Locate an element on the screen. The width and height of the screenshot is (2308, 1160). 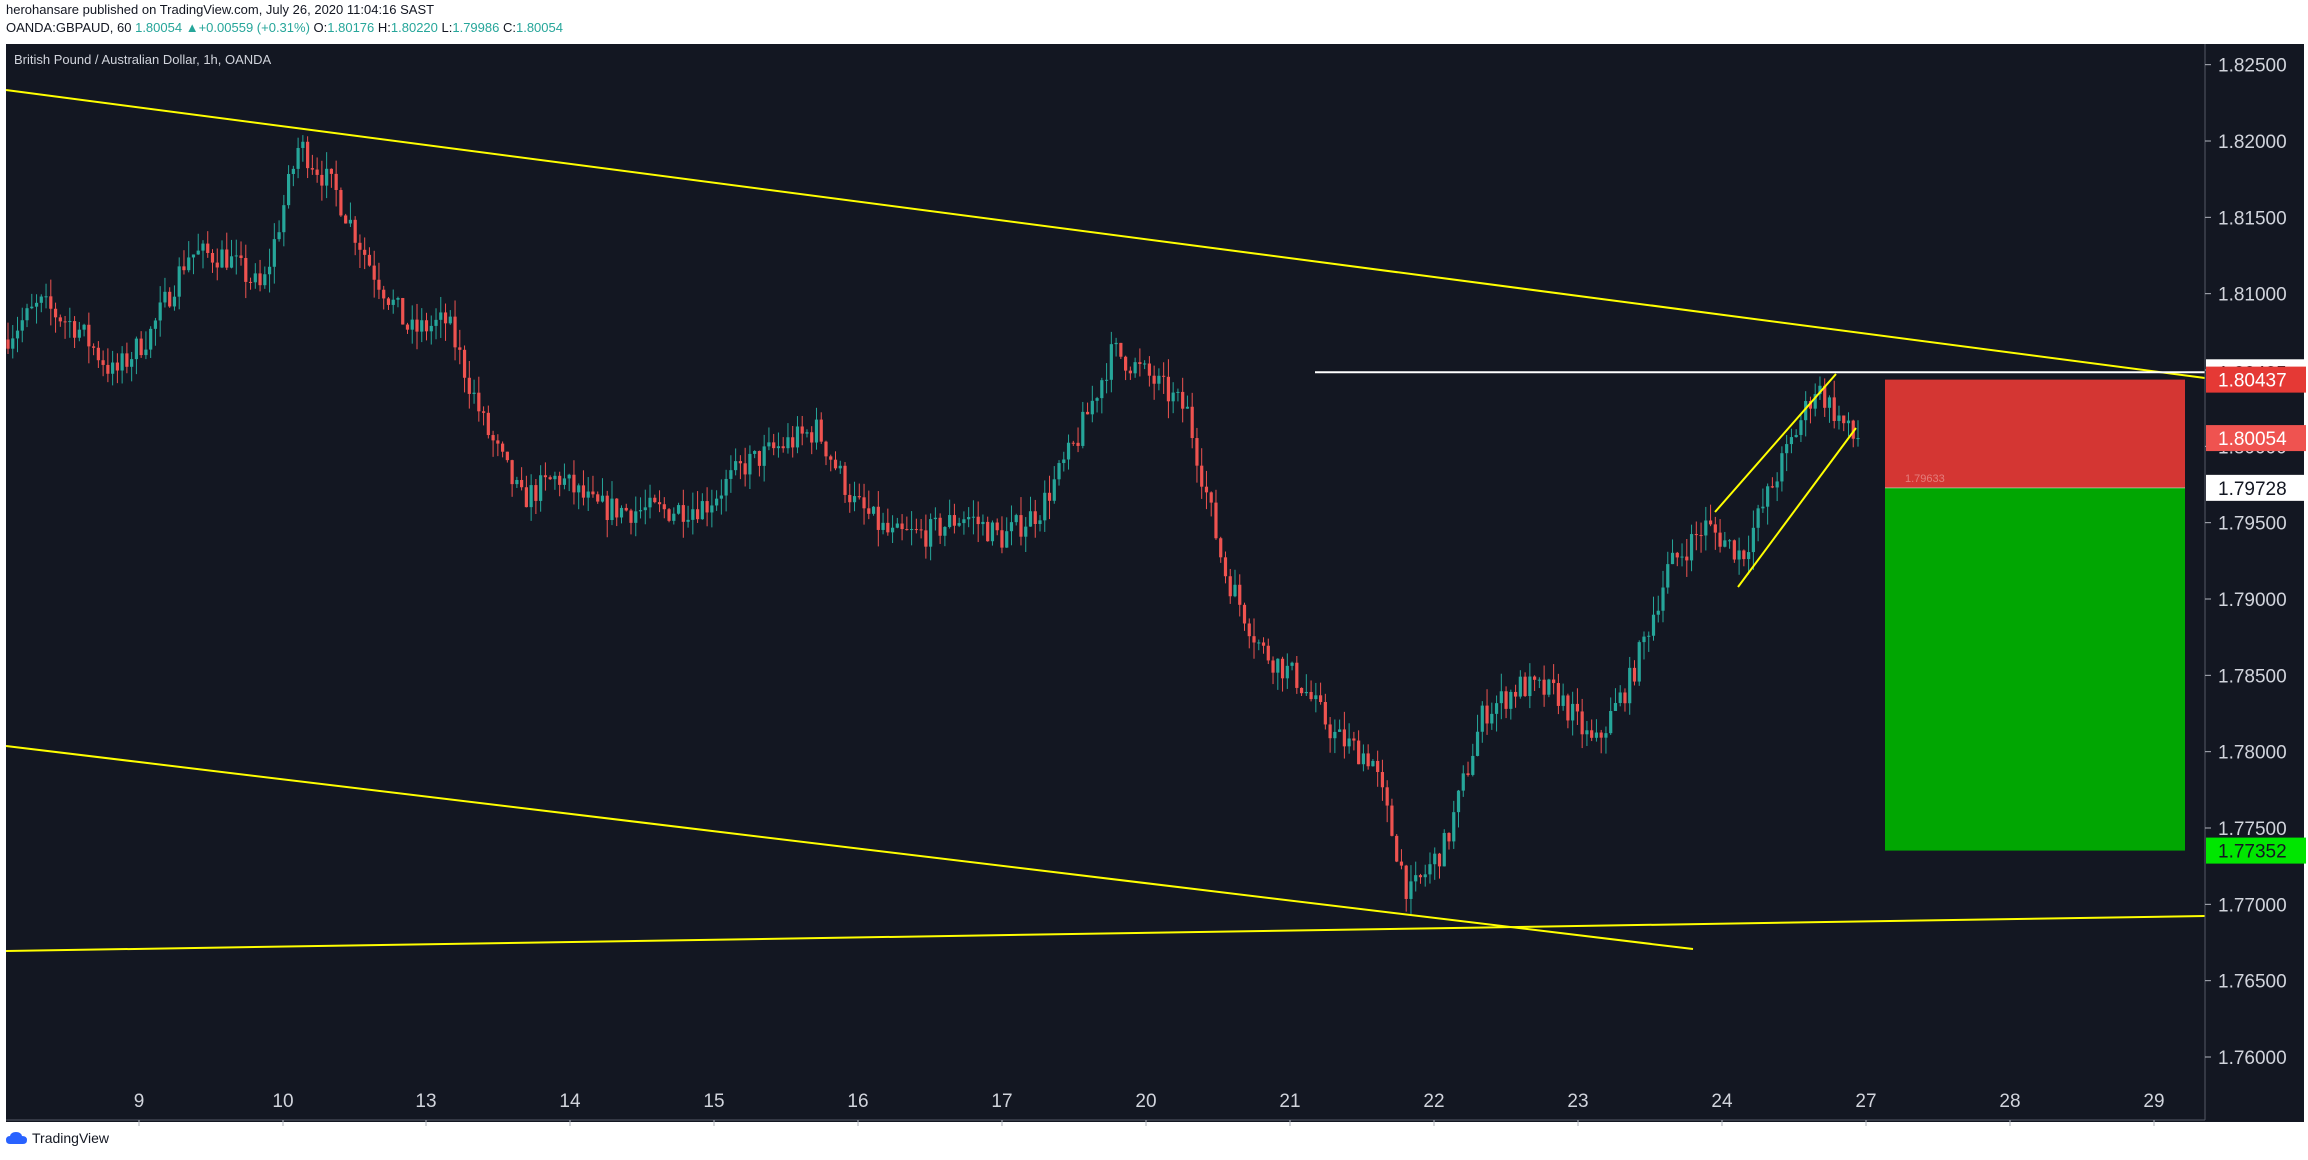
price-tick-label: 1.77000 is located at coordinates (2252, 905).